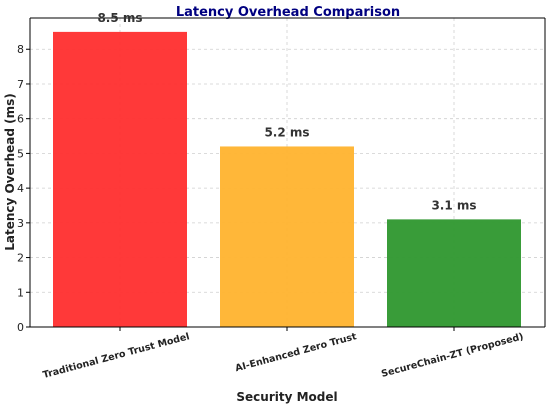 This screenshot has width=550, height=410. What do you see at coordinates (20, 84) in the screenshot?
I see `y-tick-label: 7` at bounding box center [20, 84].